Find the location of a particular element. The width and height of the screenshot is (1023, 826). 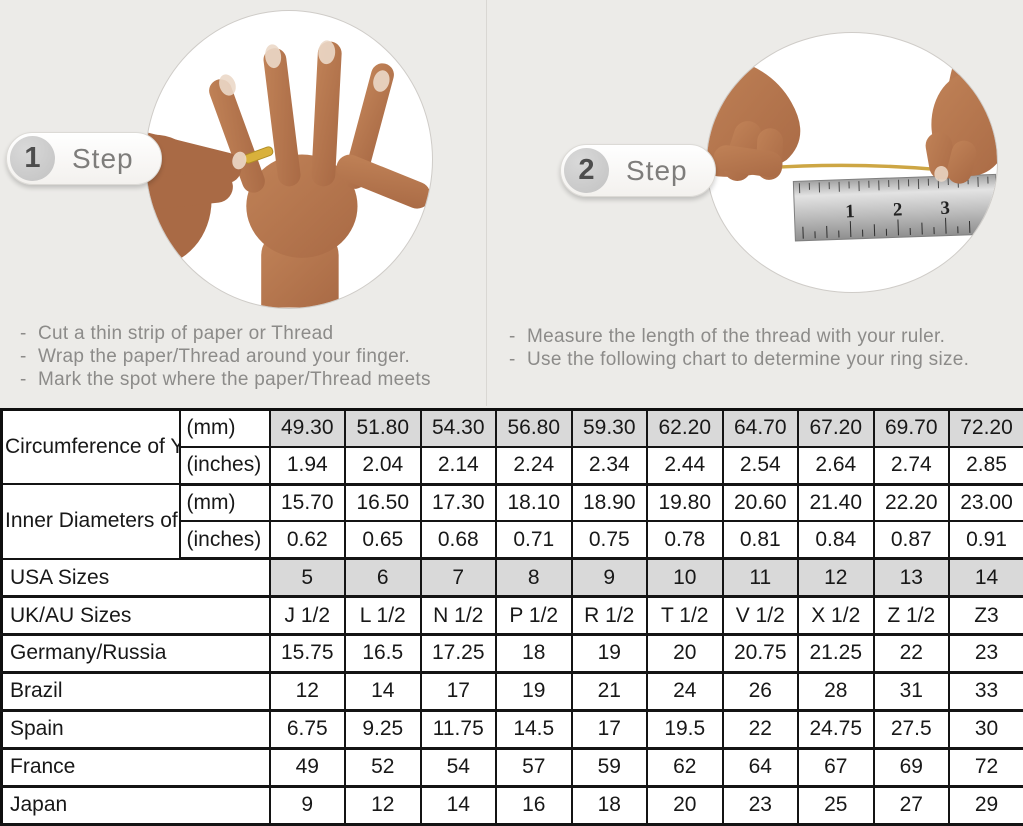

size-value-cell: N 1/2 is located at coordinates (458, 615).